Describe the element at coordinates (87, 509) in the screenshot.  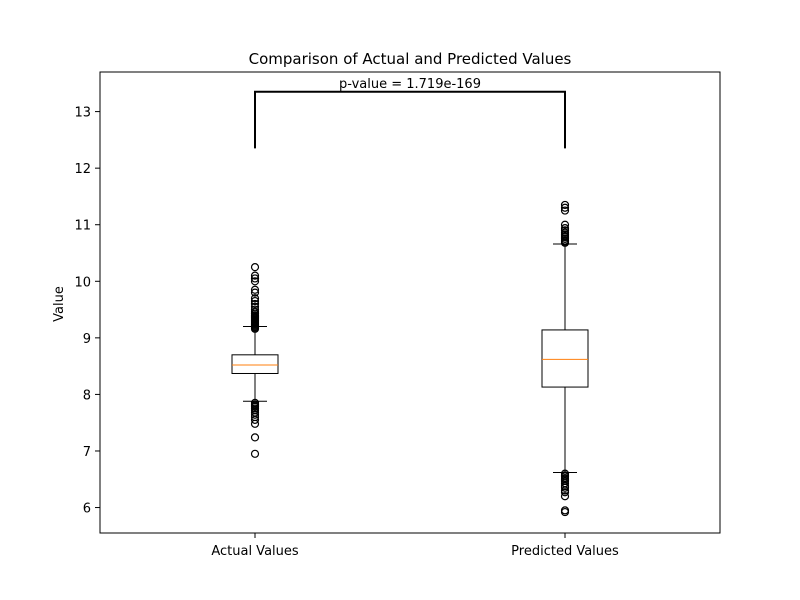
I see `y-tick-label: 6` at that location.